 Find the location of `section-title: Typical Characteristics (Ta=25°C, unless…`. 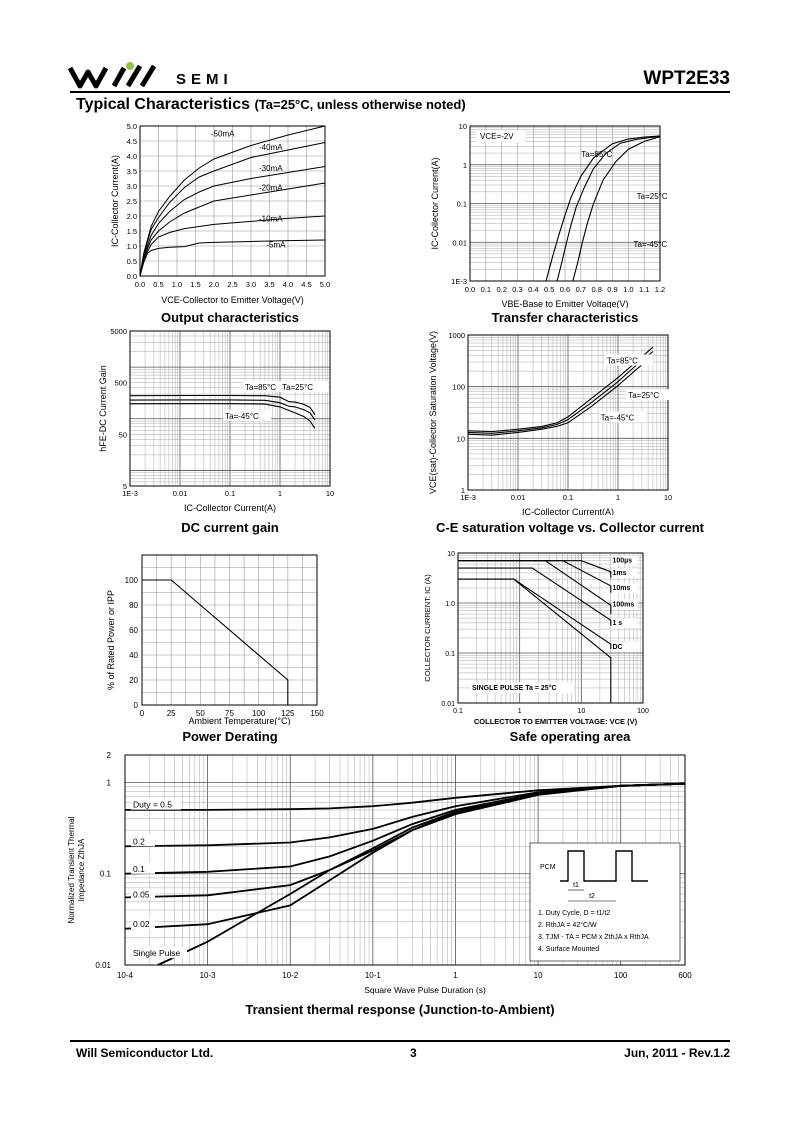

section-title: Typical Characteristics (Ta=25°C, unless… is located at coordinates (271, 104).